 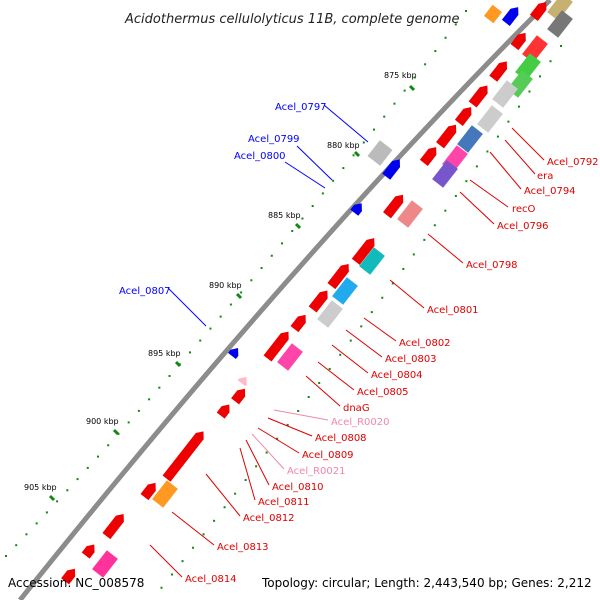 I want to click on scale-tick-label: 900 kbp, so click(x=102, y=421).